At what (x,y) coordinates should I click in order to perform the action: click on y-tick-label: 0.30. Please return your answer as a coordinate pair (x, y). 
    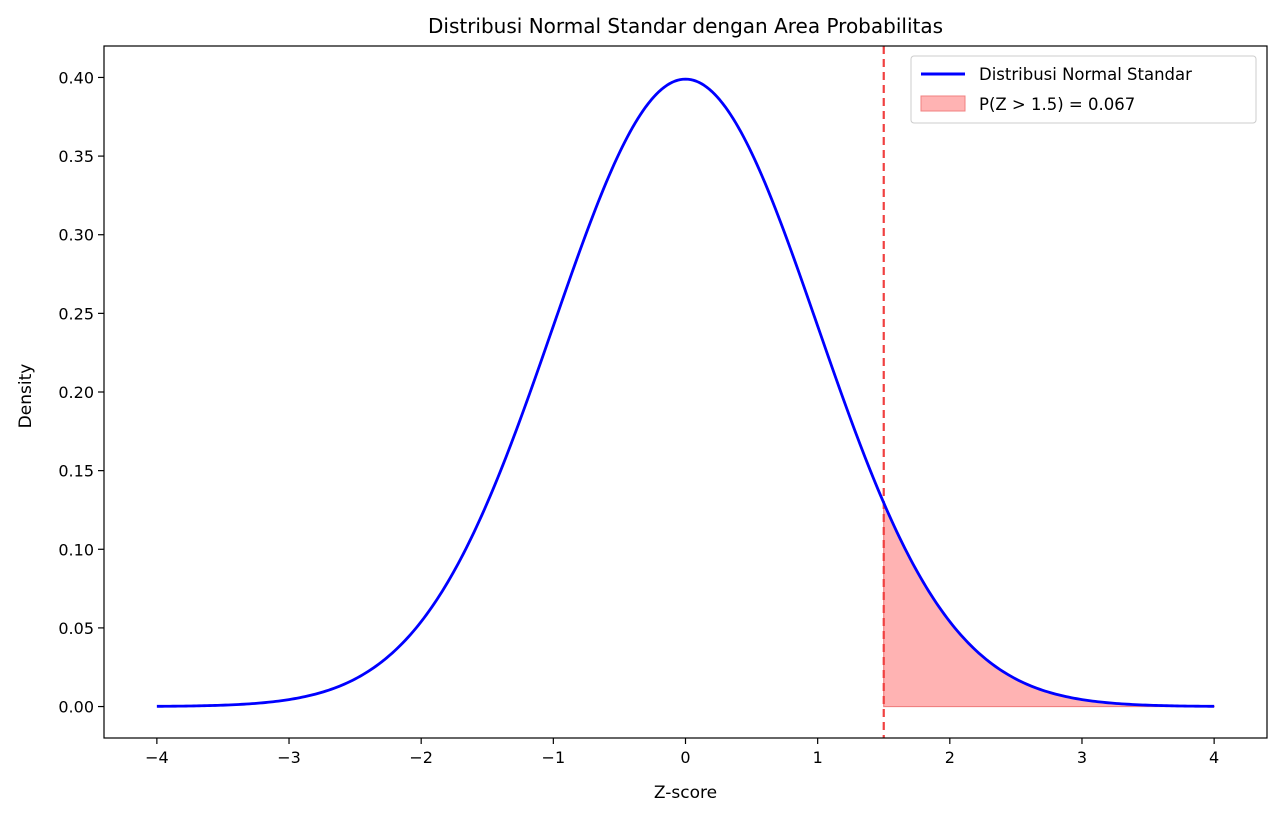
    Looking at the image, I should click on (76, 235).